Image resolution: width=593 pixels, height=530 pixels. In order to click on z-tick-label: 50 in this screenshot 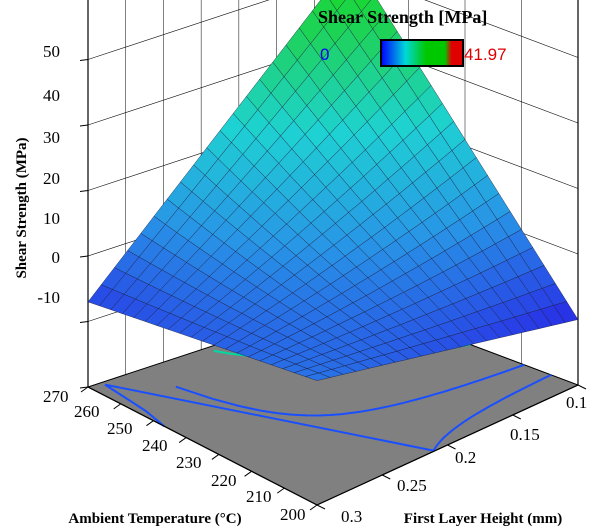, I will do `click(51, 51)`.